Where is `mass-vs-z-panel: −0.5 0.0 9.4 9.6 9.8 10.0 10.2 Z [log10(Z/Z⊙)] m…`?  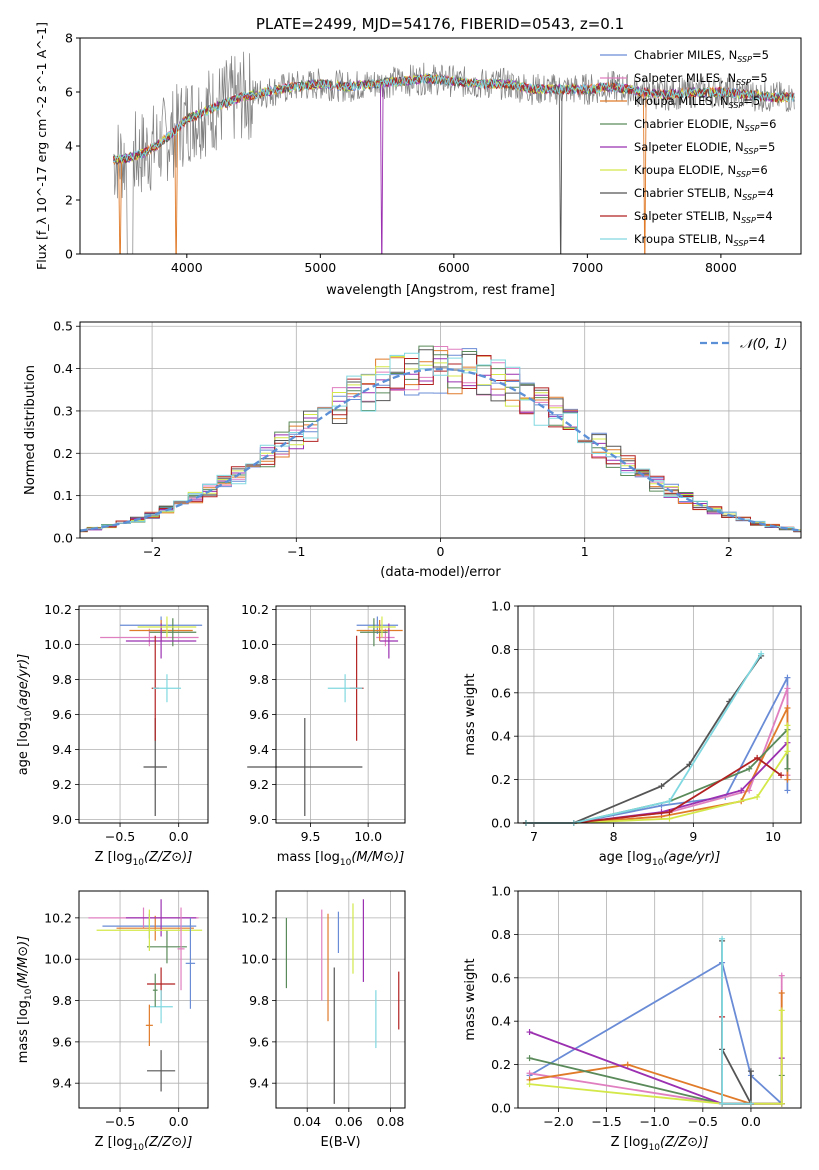 mass-vs-z-panel: −0.5 0.0 9.4 9.6 9.8 10.0 10.2 Z [log10(Z/Z⊙)] m… is located at coordinates (112, 1021).